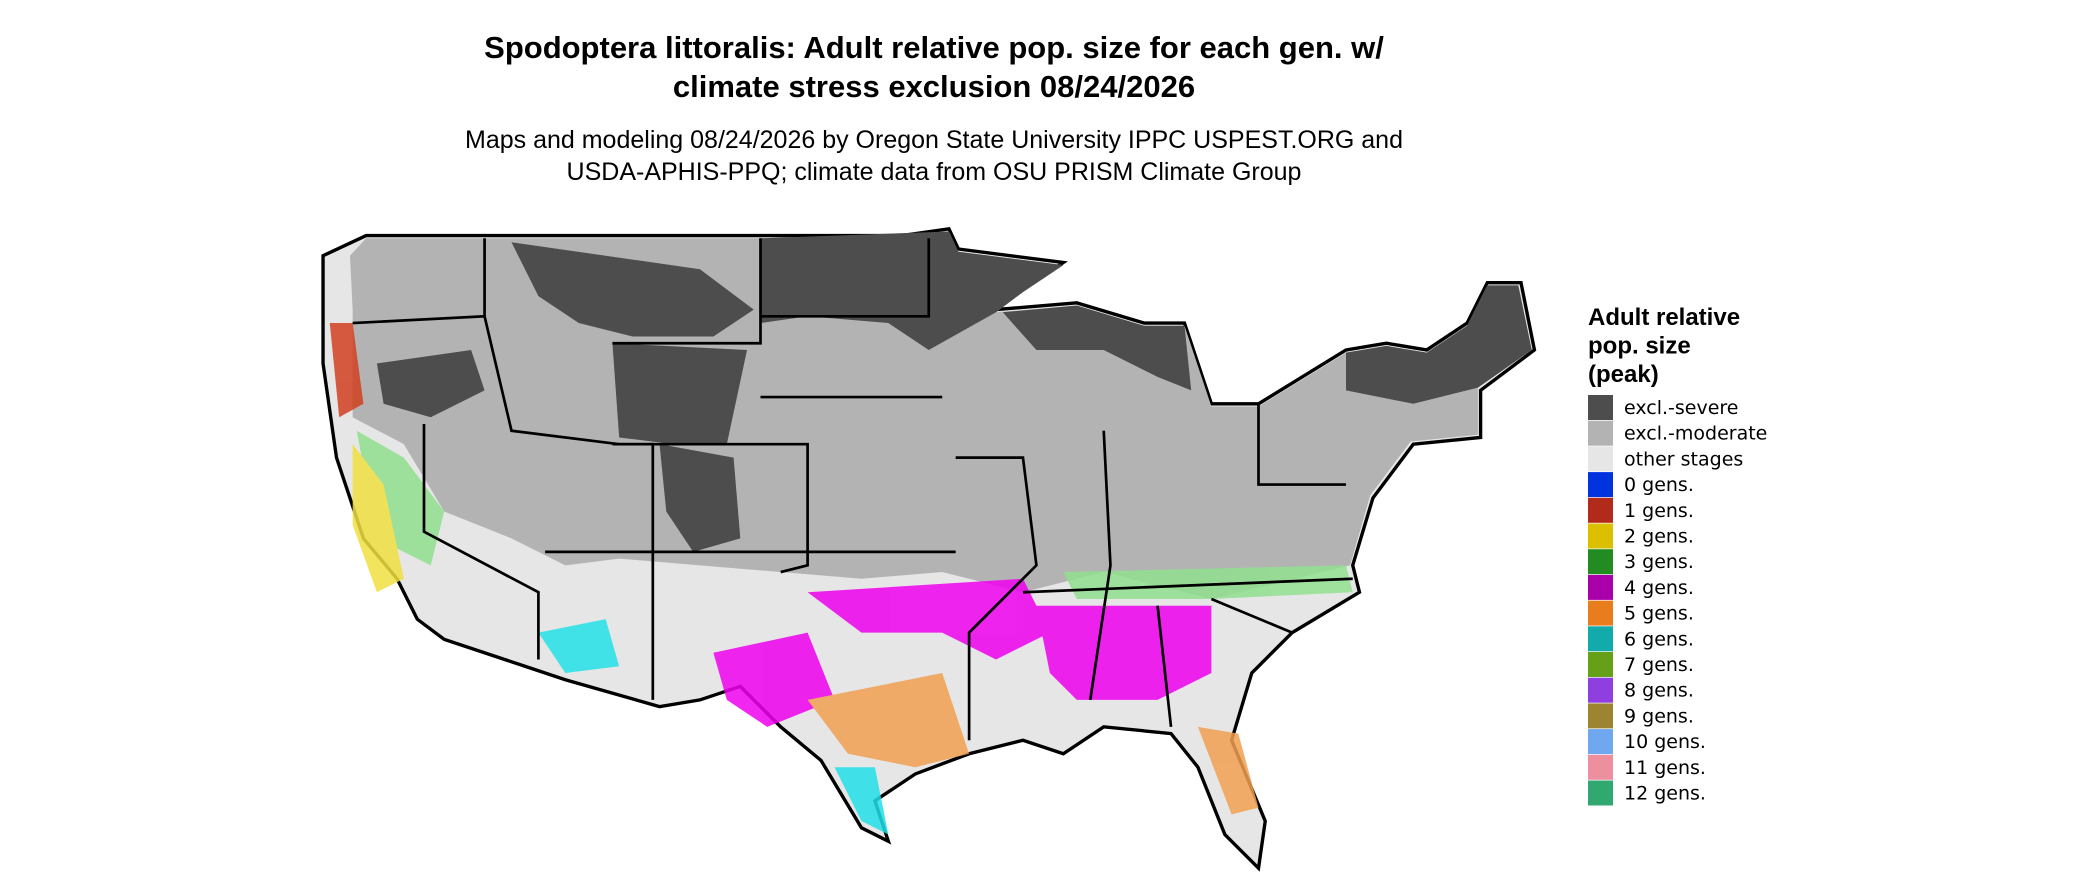 The image size is (2100, 892). I want to click on legend-label: 11 gens., so click(1665, 768).